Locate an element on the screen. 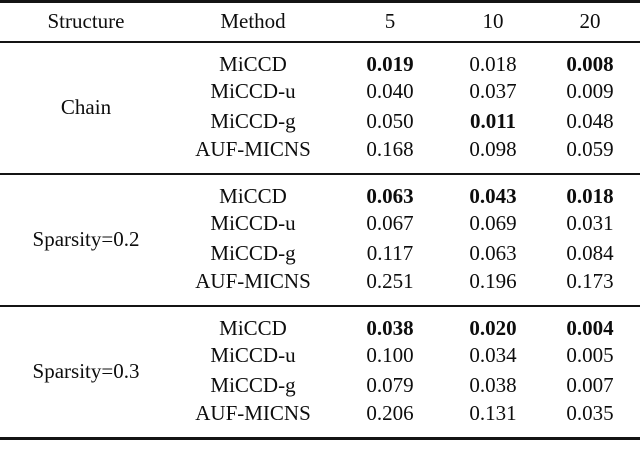 This screenshot has width=640, height=468. value-cell: 0.050 is located at coordinates (390, 121).